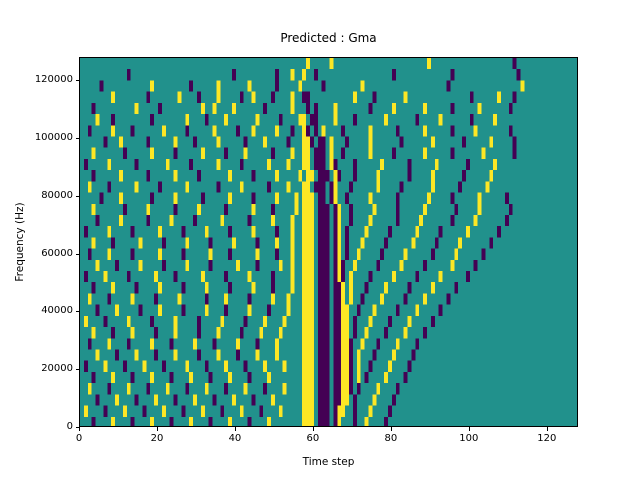 Image resolution: width=640 pixels, height=480 pixels. Describe the element at coordinates (547, 438) in the screenshot. I see `x-tick-label: 120` at that location.